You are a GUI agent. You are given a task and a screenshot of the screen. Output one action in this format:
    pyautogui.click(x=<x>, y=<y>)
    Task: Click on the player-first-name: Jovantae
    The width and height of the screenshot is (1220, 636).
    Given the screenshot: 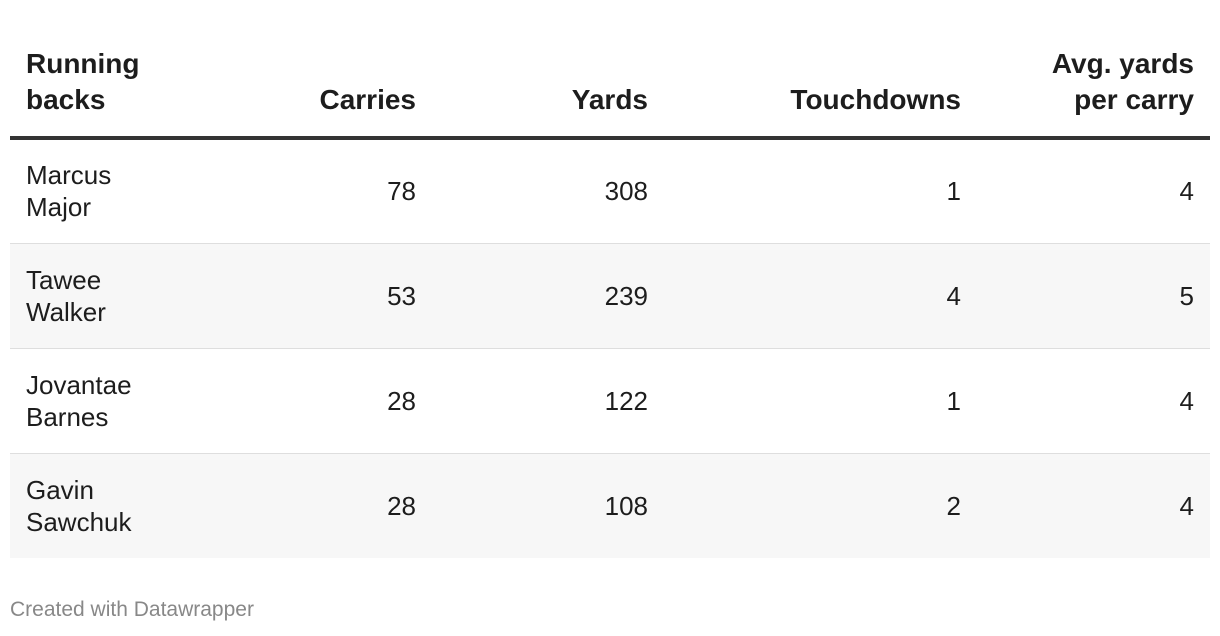 What is the action you would take?
    pyautogui.click(x=79, y=384)
    